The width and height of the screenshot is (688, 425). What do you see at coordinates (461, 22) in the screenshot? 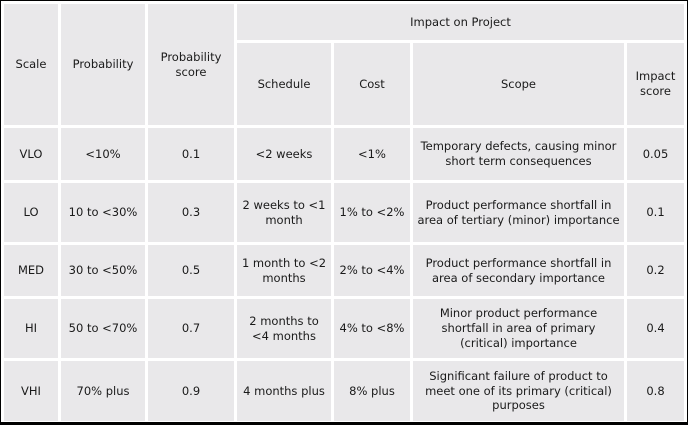
I see `header-impact-on-project: Impact on Project` at bounding box center [461, 22].